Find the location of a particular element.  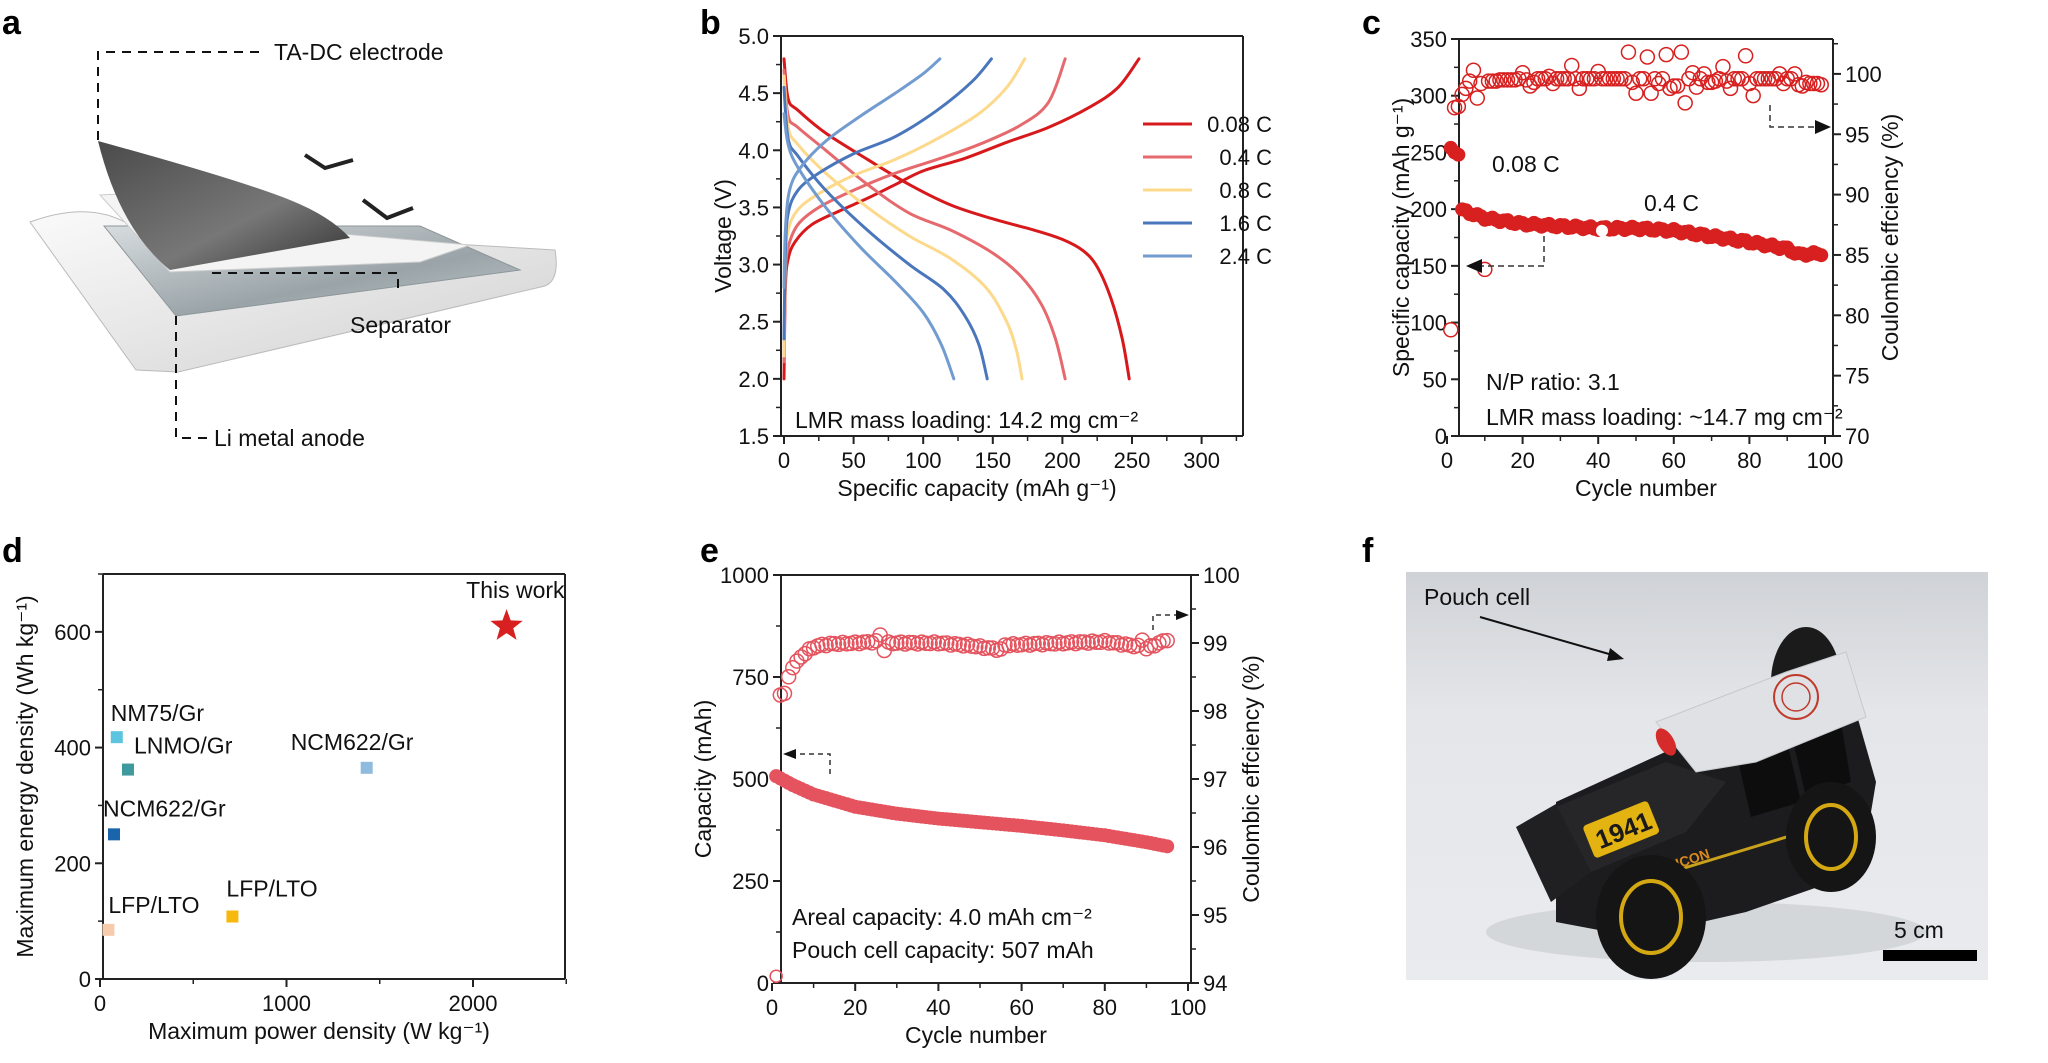

y-axis-label: Capacity (mAh) is located at coordinates (703, 779).